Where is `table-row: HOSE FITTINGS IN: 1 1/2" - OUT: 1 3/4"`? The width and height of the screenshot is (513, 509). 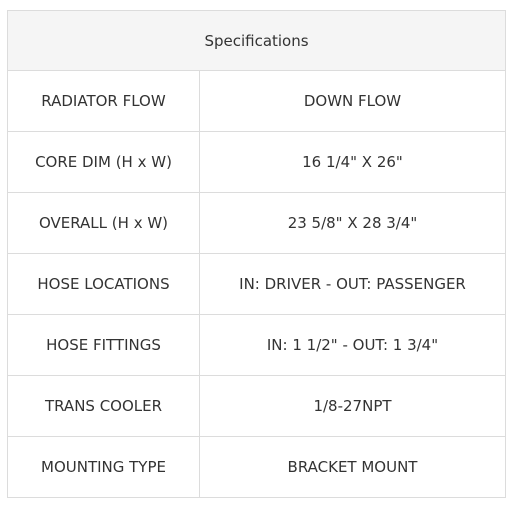
table-row: HOSE FITTINGS IN: 1 1/2" - OUT: 1 3/4" is located at coordinates (256, 345).